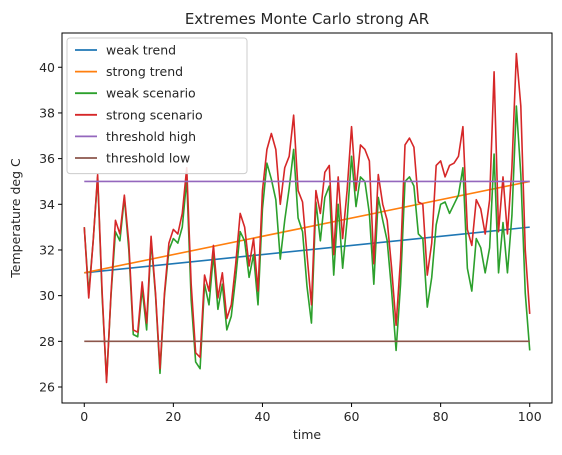 The height and width of the screenshot is (455, 562). What do you see at coordinates (148, 158) in the screenshot?
I see `legend-label-threshold-low: threshold low` at bounding box center [148, 158].